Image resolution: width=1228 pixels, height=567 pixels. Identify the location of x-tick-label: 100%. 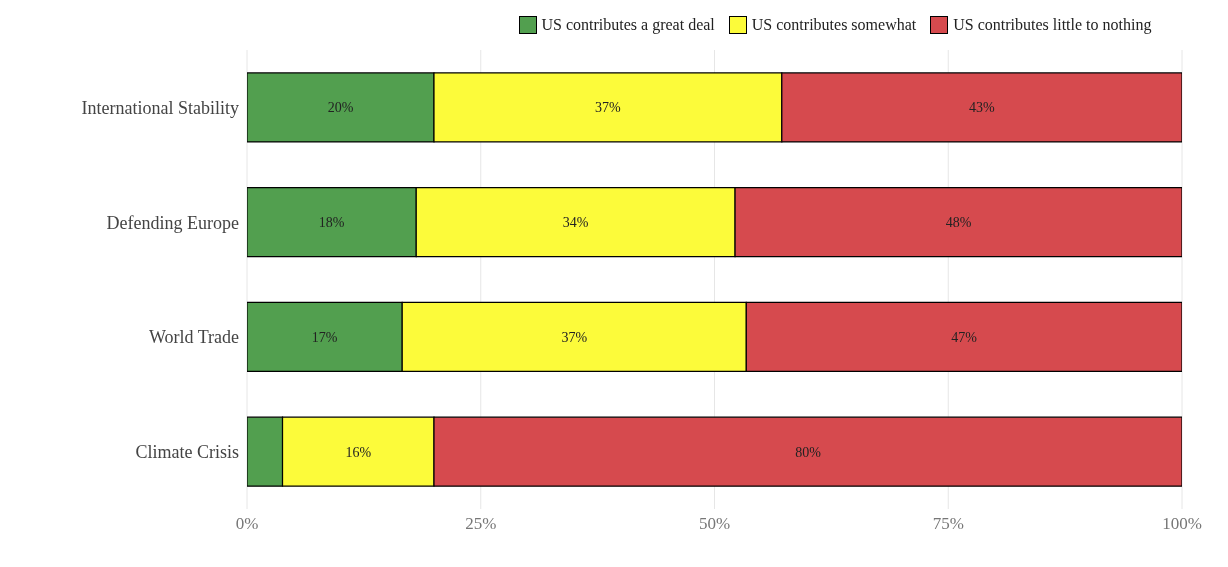
(1182, 524).